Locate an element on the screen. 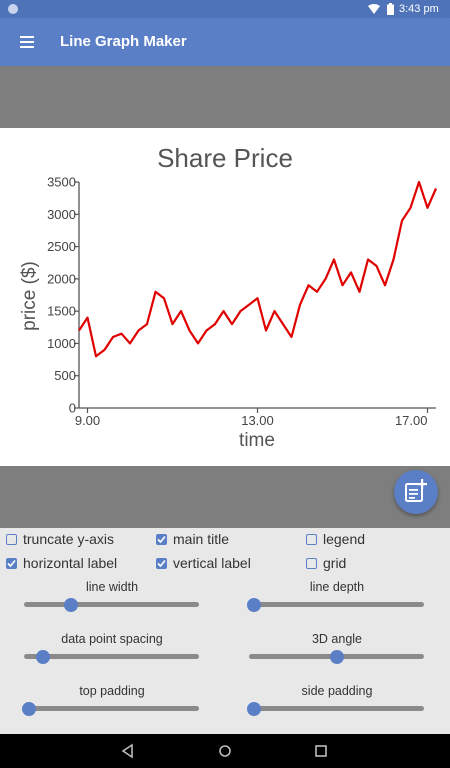 This screenshot has width=450, height=768. slider-label-line-width: line width is located at coordinates (112, 587).